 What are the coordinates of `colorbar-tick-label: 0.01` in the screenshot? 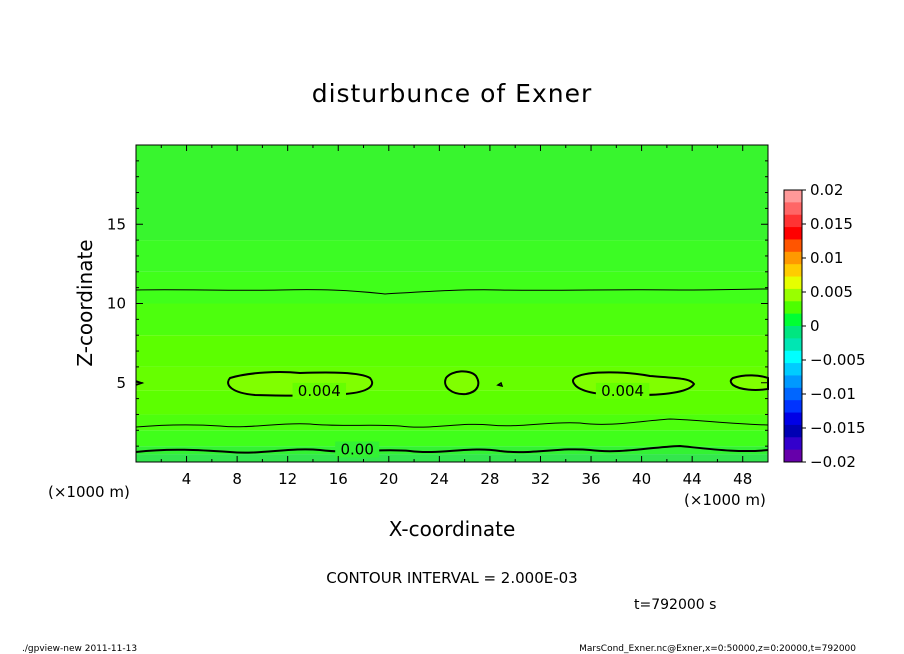 It's located at (826, 258).